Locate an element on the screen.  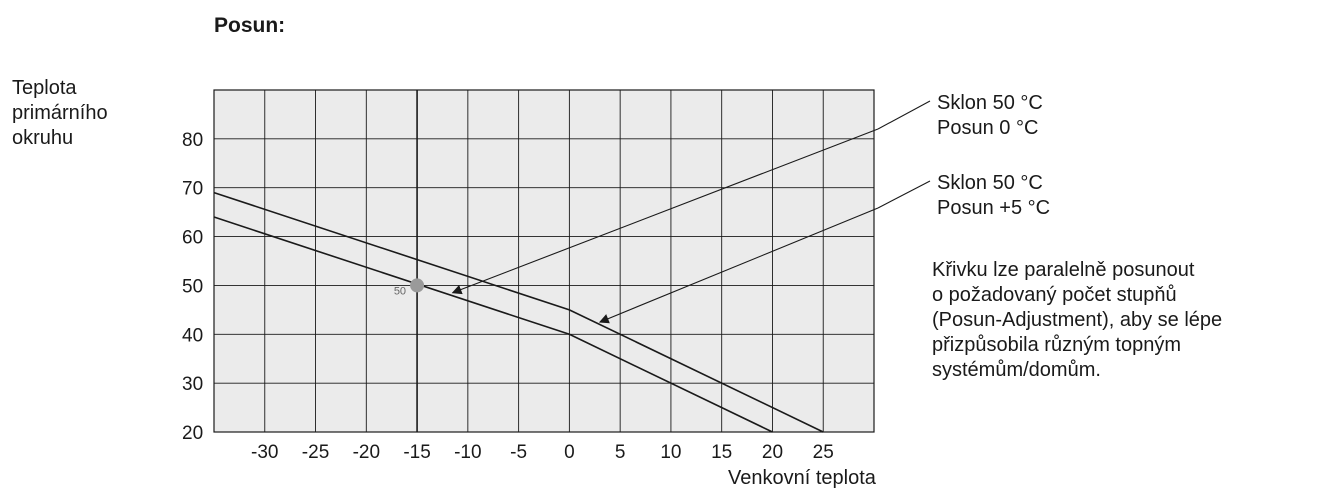
curve-marker-label: 50 is located at coordinates (400, 291).